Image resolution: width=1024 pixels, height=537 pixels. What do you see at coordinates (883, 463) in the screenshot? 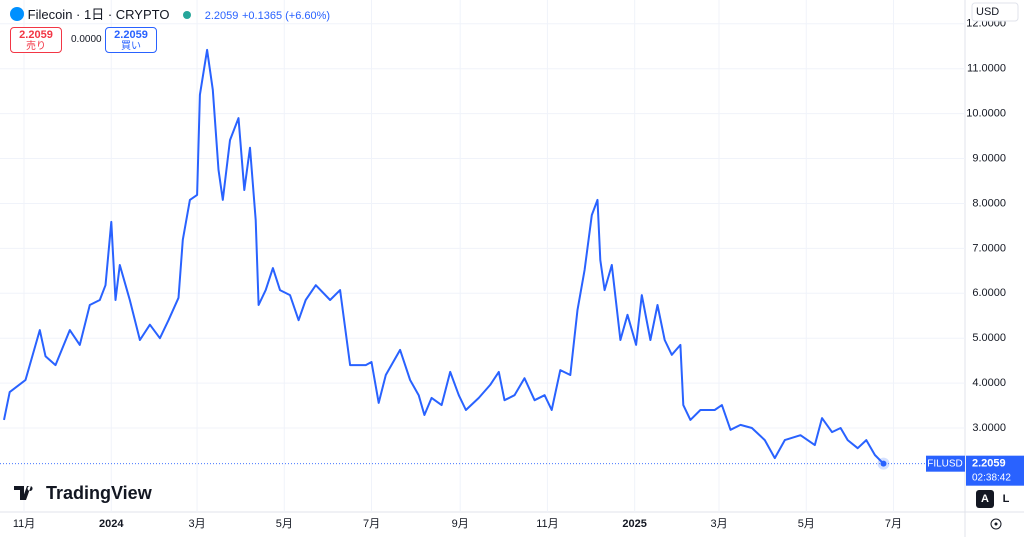
I see `last-point` at bounding box center [883, 463].